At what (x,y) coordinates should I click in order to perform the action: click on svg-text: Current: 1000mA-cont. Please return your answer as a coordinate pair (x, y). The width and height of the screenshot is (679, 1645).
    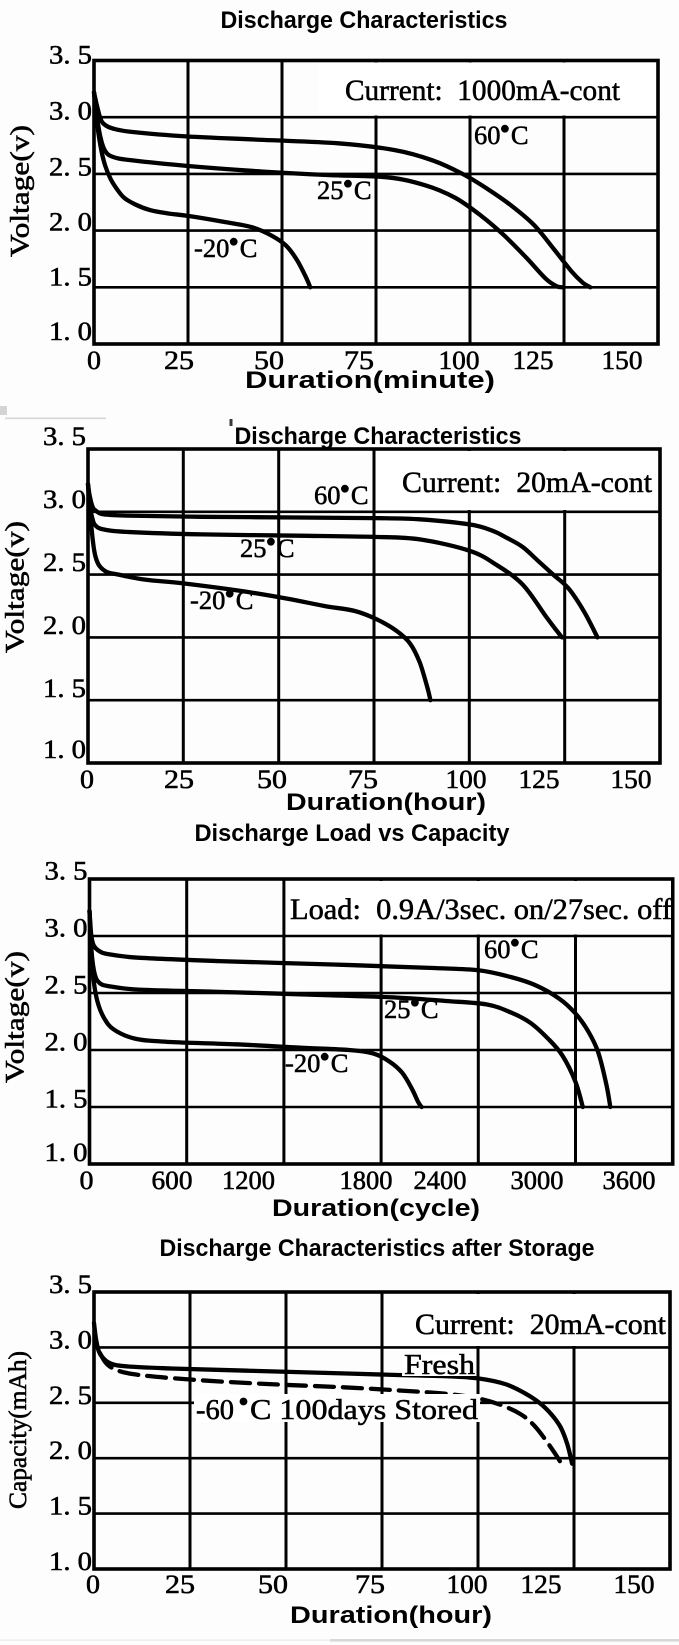
    Looking at the image, I should click on (483, 90).